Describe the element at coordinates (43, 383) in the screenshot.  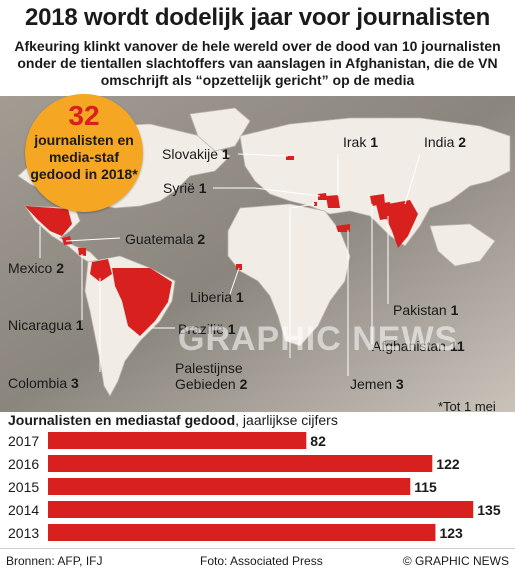
I see `label-colombia: Colombia 3` at that location.